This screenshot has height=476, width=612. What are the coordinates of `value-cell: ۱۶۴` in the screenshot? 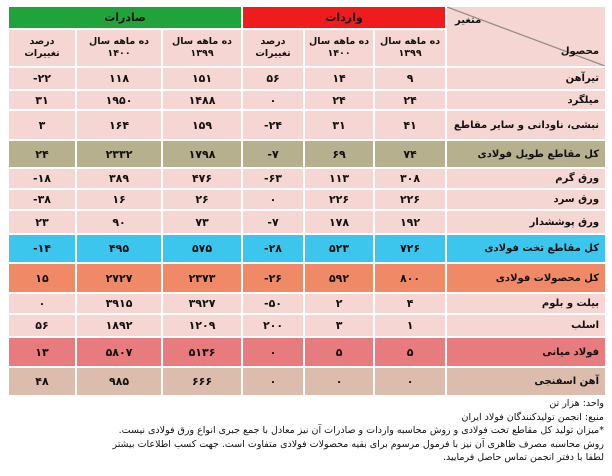 It's located at (119, 125).